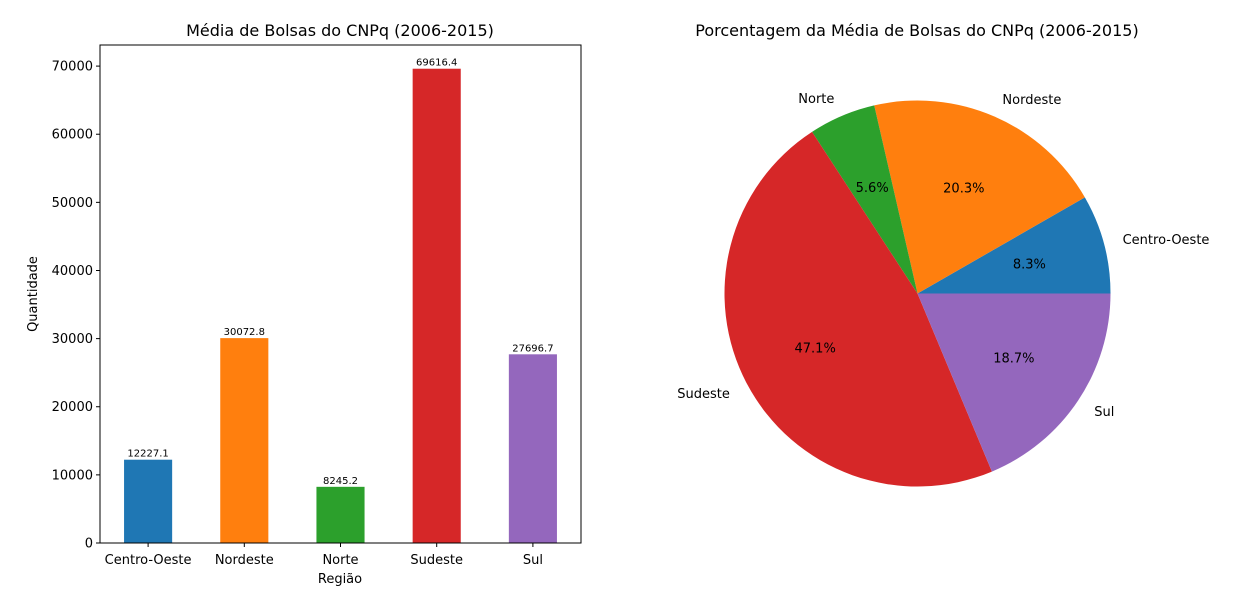 The width and height of the screenshot is (1245, 601). What do you see at coordinates (244, 332) in the screenshot?
I see `bar-value-label: 30072.8` at bounding box center [244, 332].